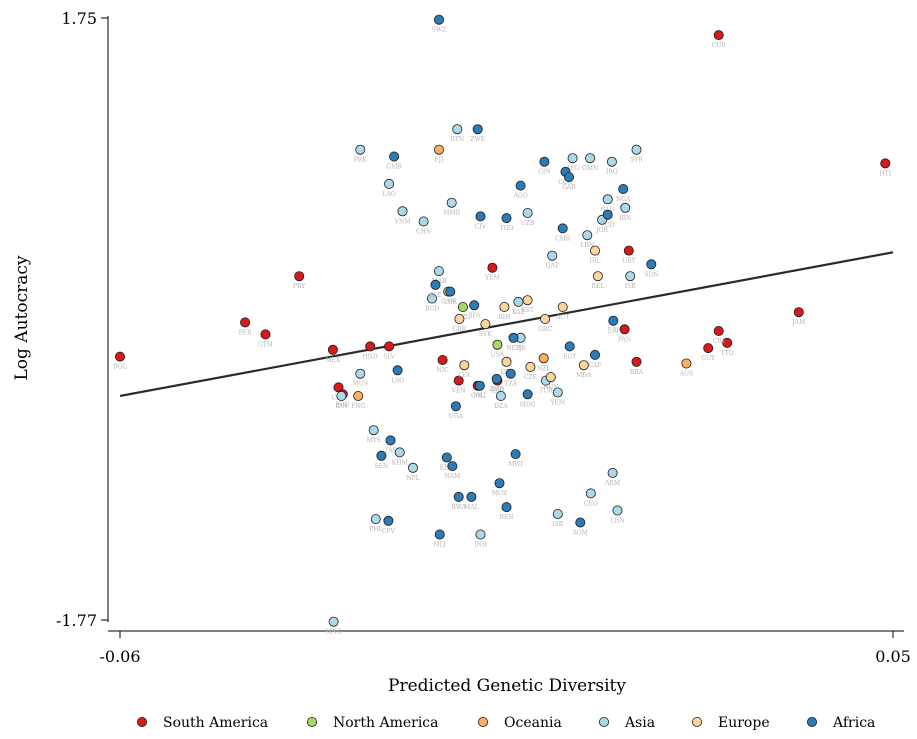 This screenshot has width=917, height=739. What do you see at coordinates (569, 187) in the screenshot?
I see `point-label-gab: GAB` at bounding box center [569, 187].